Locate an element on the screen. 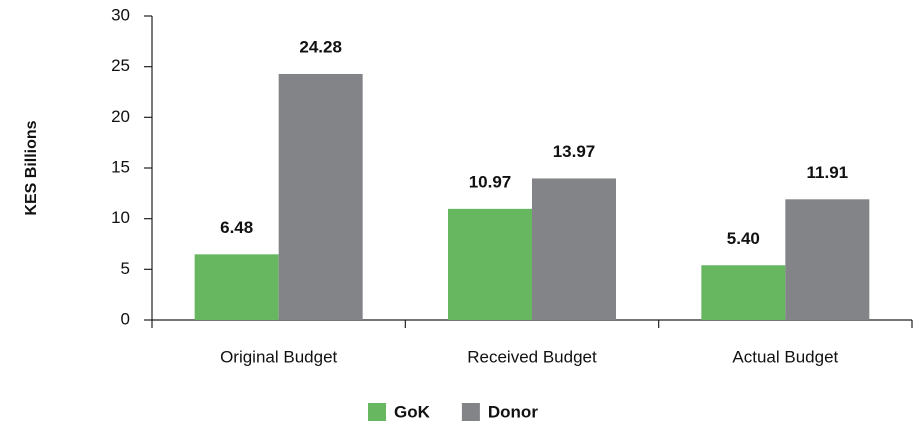 This screenshot has height=425, width=922. y-tick-label: 30 is located at coordinates (120, 14).